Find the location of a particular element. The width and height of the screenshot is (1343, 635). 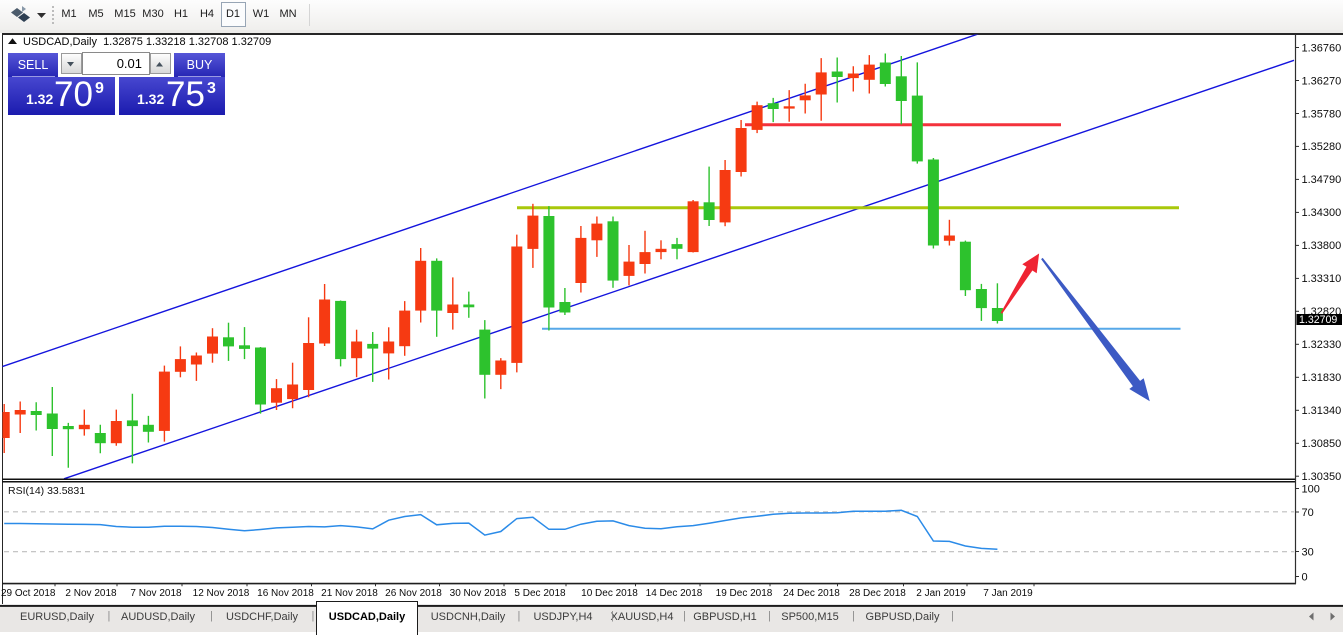

svg-text: 7 Jan 2019 is located at coordinates (1008, 593).